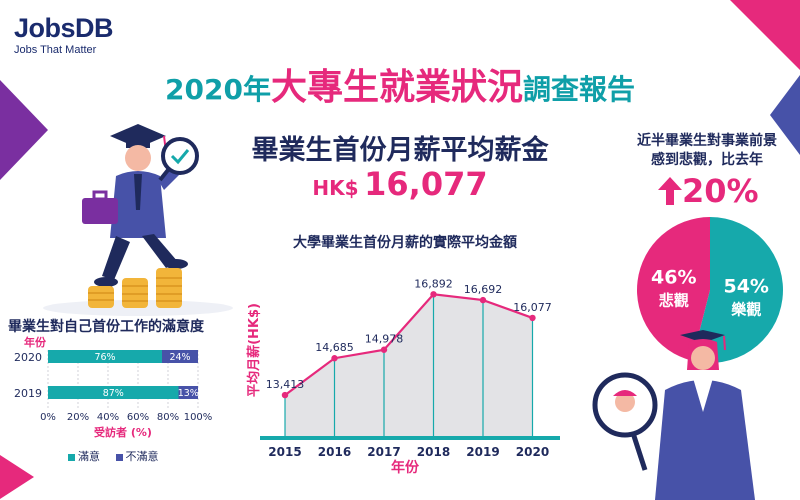 This screenshot has height=500, width=800. Describe the element at coordinates (35, 342) in the screenshot. I see `bar-category-header: 年份` at that location.